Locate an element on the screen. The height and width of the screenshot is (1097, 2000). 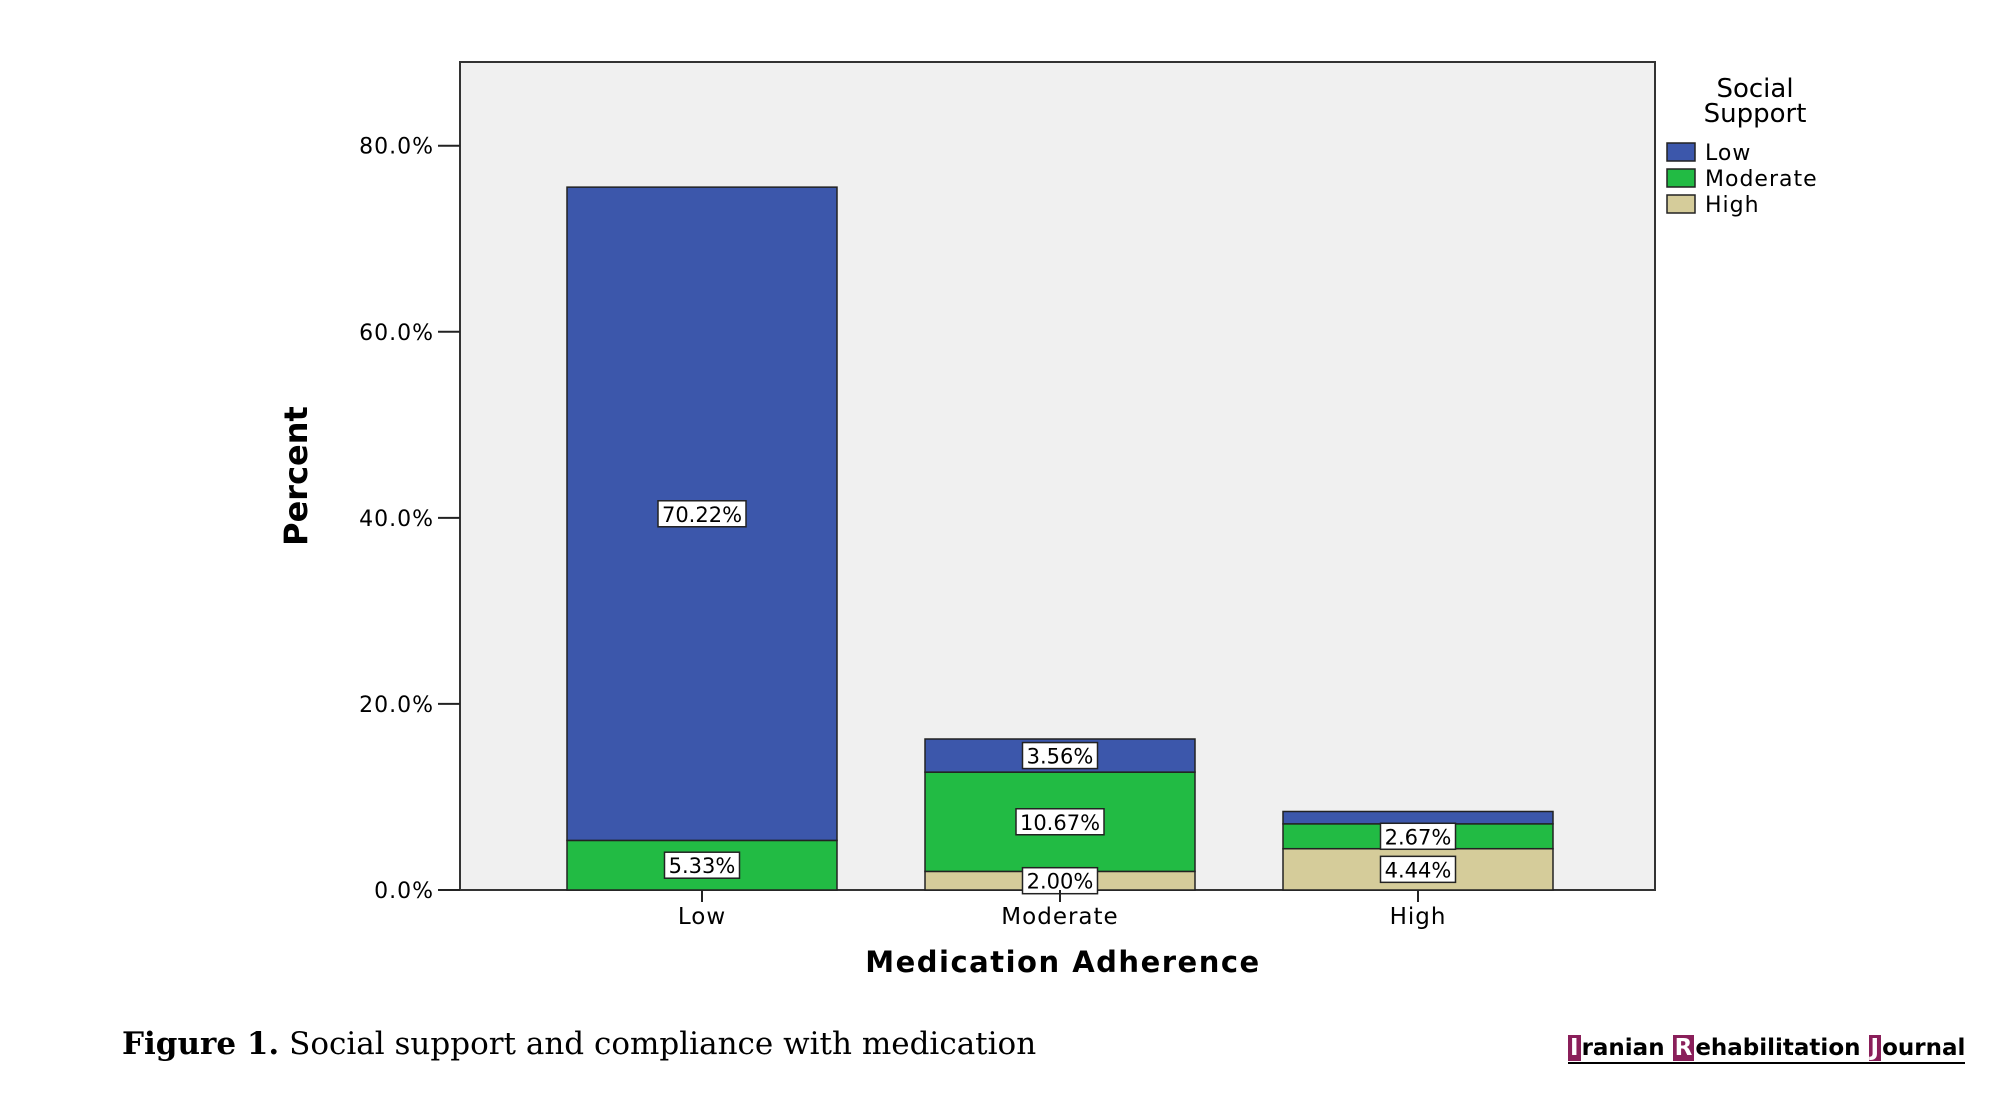
x-tick-label: Moderate is located at coordinates (1059, 917).